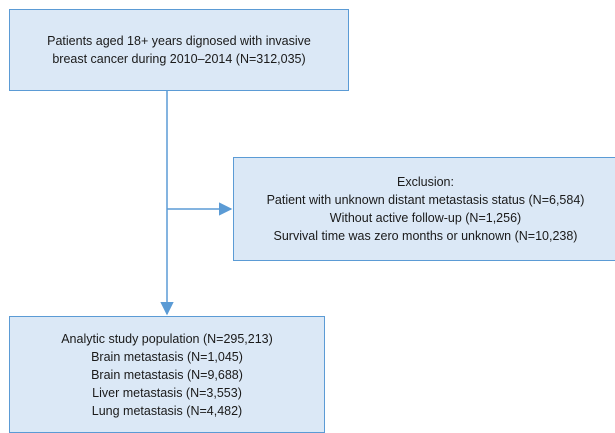  I want to click on exclusion-heading: Exclusion:, so click(425, 182).